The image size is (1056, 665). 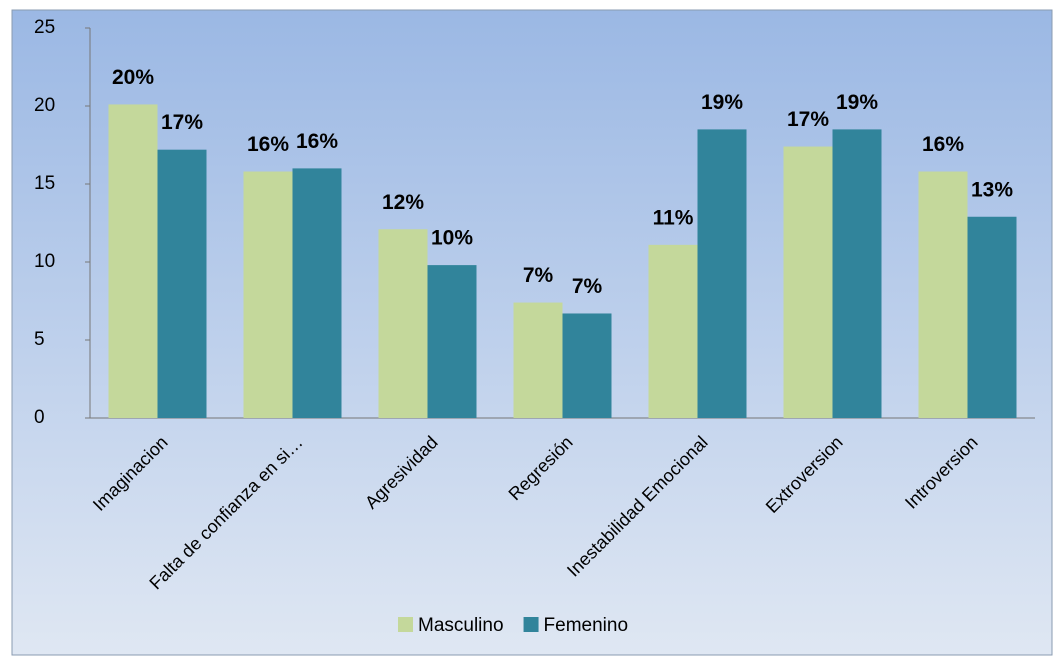 What do you see at coordinates (39, 339) in the screenshot?
I see `y-tick-label: 5` at bounding box center [39, 339].